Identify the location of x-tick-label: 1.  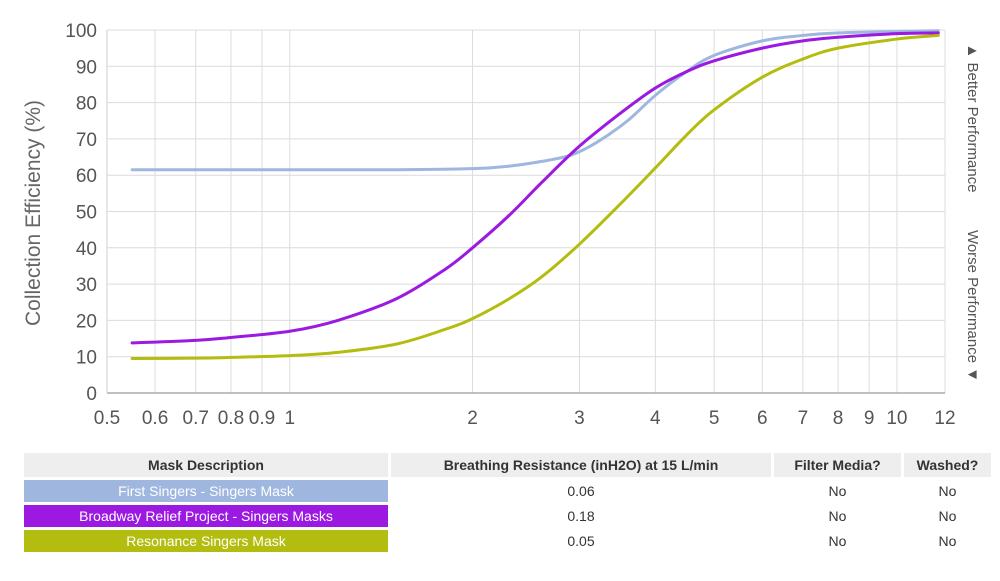
(289, 418).